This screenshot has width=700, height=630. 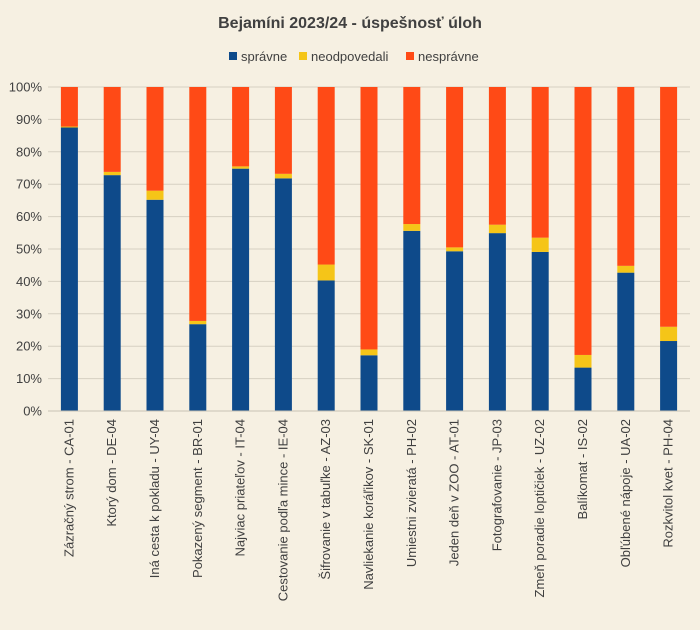 I want to click on legend-label-nespravne: nesprávne, so click(x=448, y=56).